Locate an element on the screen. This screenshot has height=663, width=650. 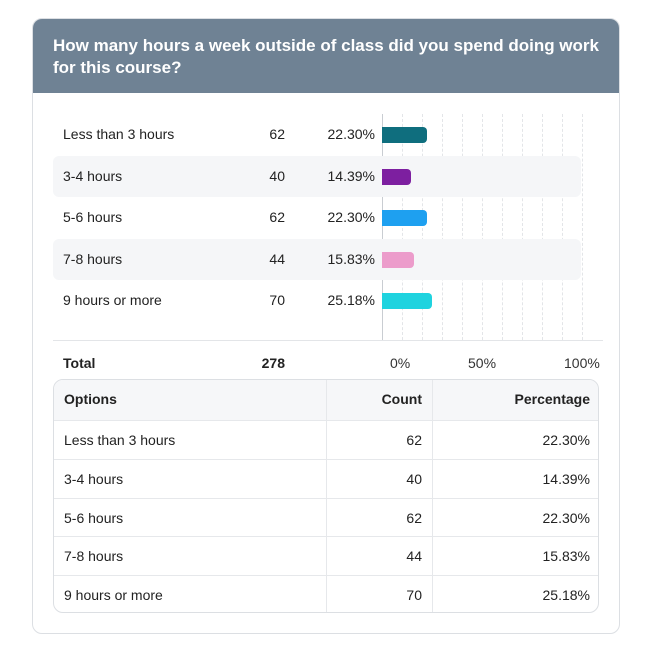
chart-row: 5-6 hours 62 22.30% is located at coordinates (317, 217).